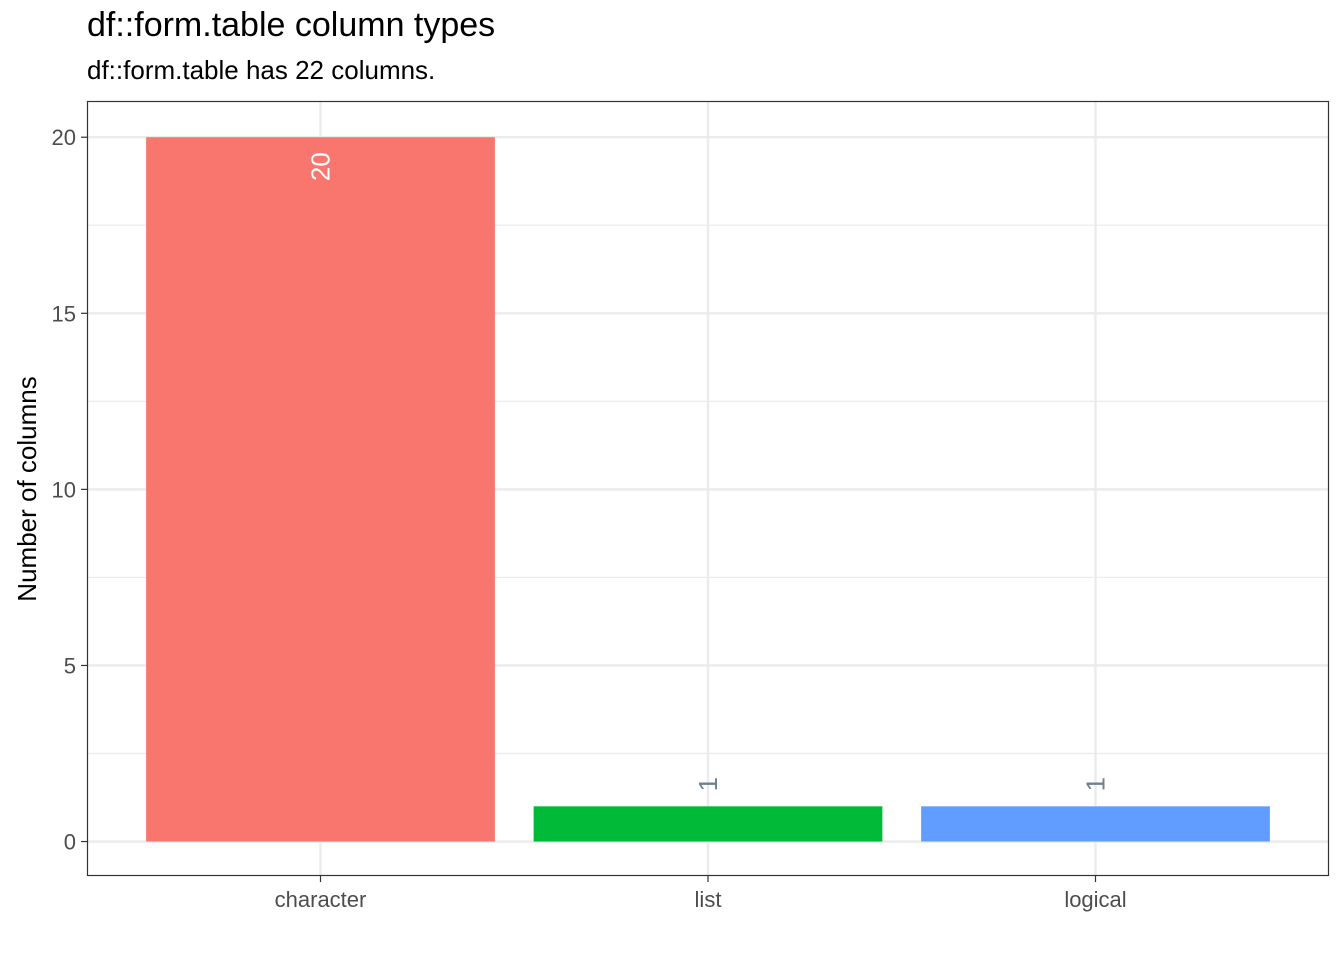 This screenshot has height=960, width=1344. I want to click on data-label-character: 20, so click(321, 166).